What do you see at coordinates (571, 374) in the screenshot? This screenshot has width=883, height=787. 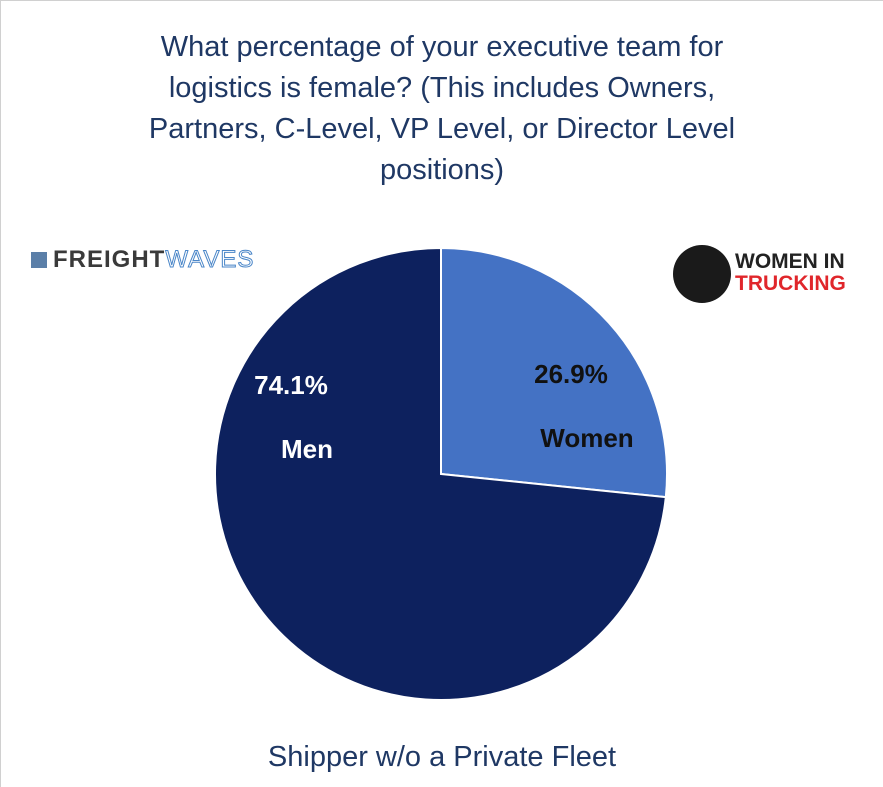 I see `data-label: 26.9%` at bounding box center [571, 374].